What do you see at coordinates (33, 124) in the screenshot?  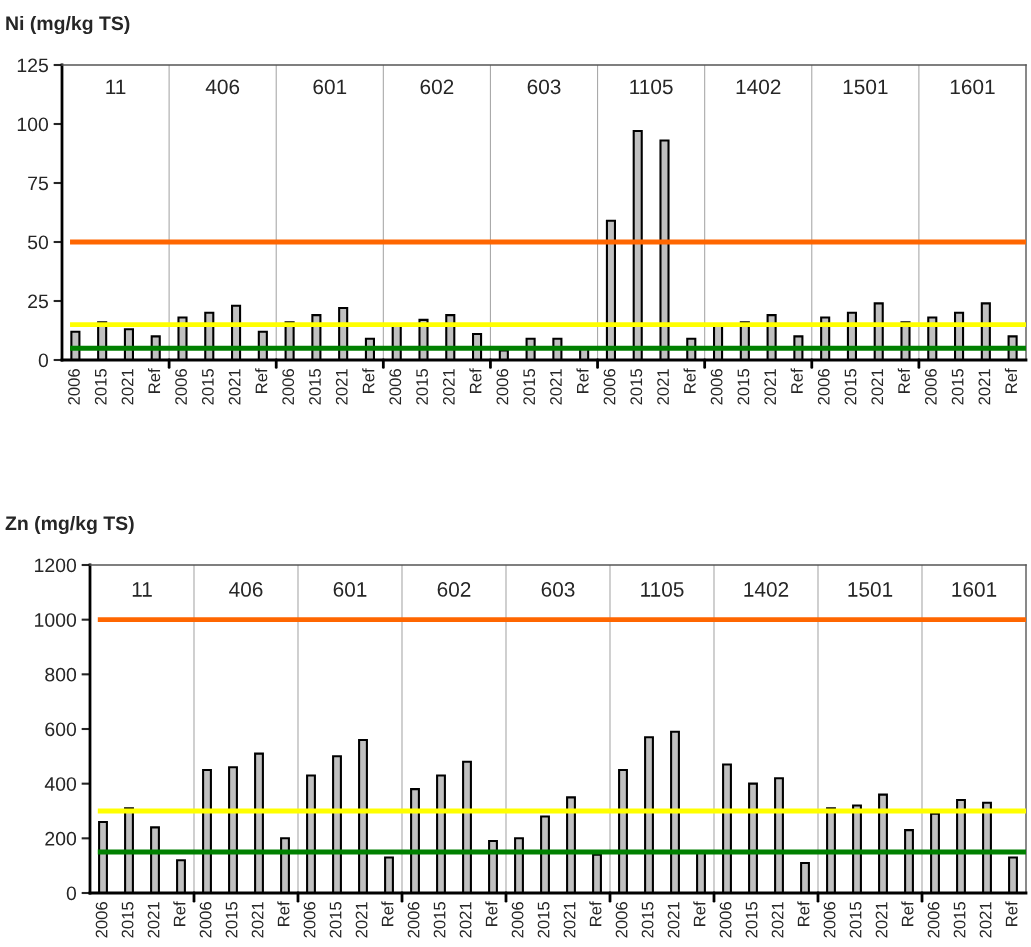 I see `y-tick-label: 100` at bounding box center [33, 124].